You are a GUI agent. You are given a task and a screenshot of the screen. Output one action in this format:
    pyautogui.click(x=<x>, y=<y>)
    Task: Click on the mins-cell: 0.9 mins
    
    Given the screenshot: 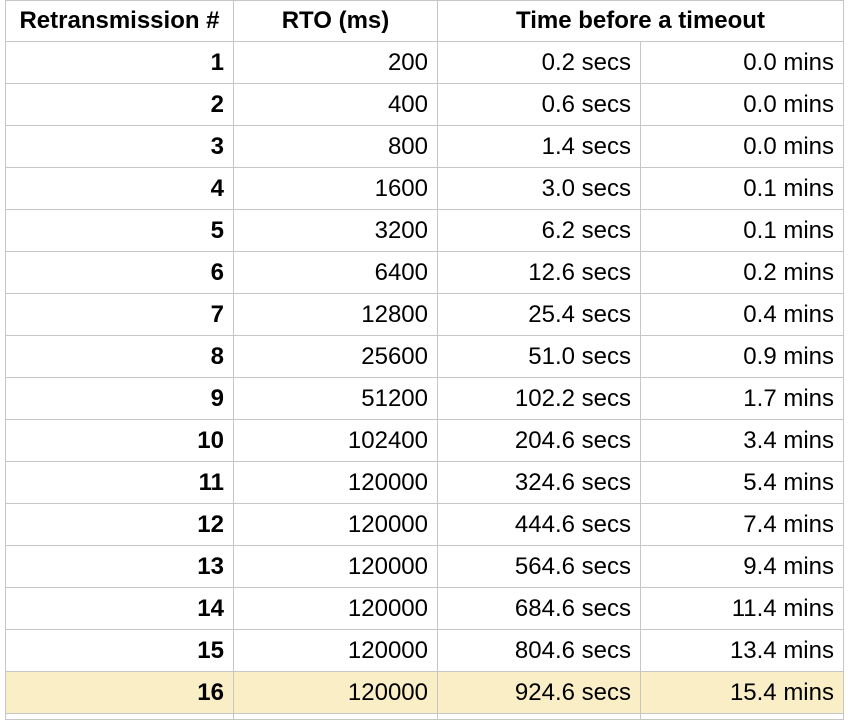 What is the action you would take?
    pyautogui.click(x=742, y=356)
    